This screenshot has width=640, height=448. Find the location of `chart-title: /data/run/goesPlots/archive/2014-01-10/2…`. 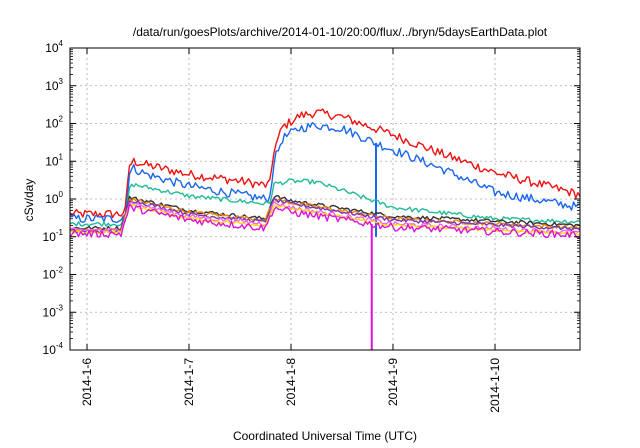

chart-title: /data/run/goesPlots/archive/2014-01-10/2… is located at coordinates (340, 32).